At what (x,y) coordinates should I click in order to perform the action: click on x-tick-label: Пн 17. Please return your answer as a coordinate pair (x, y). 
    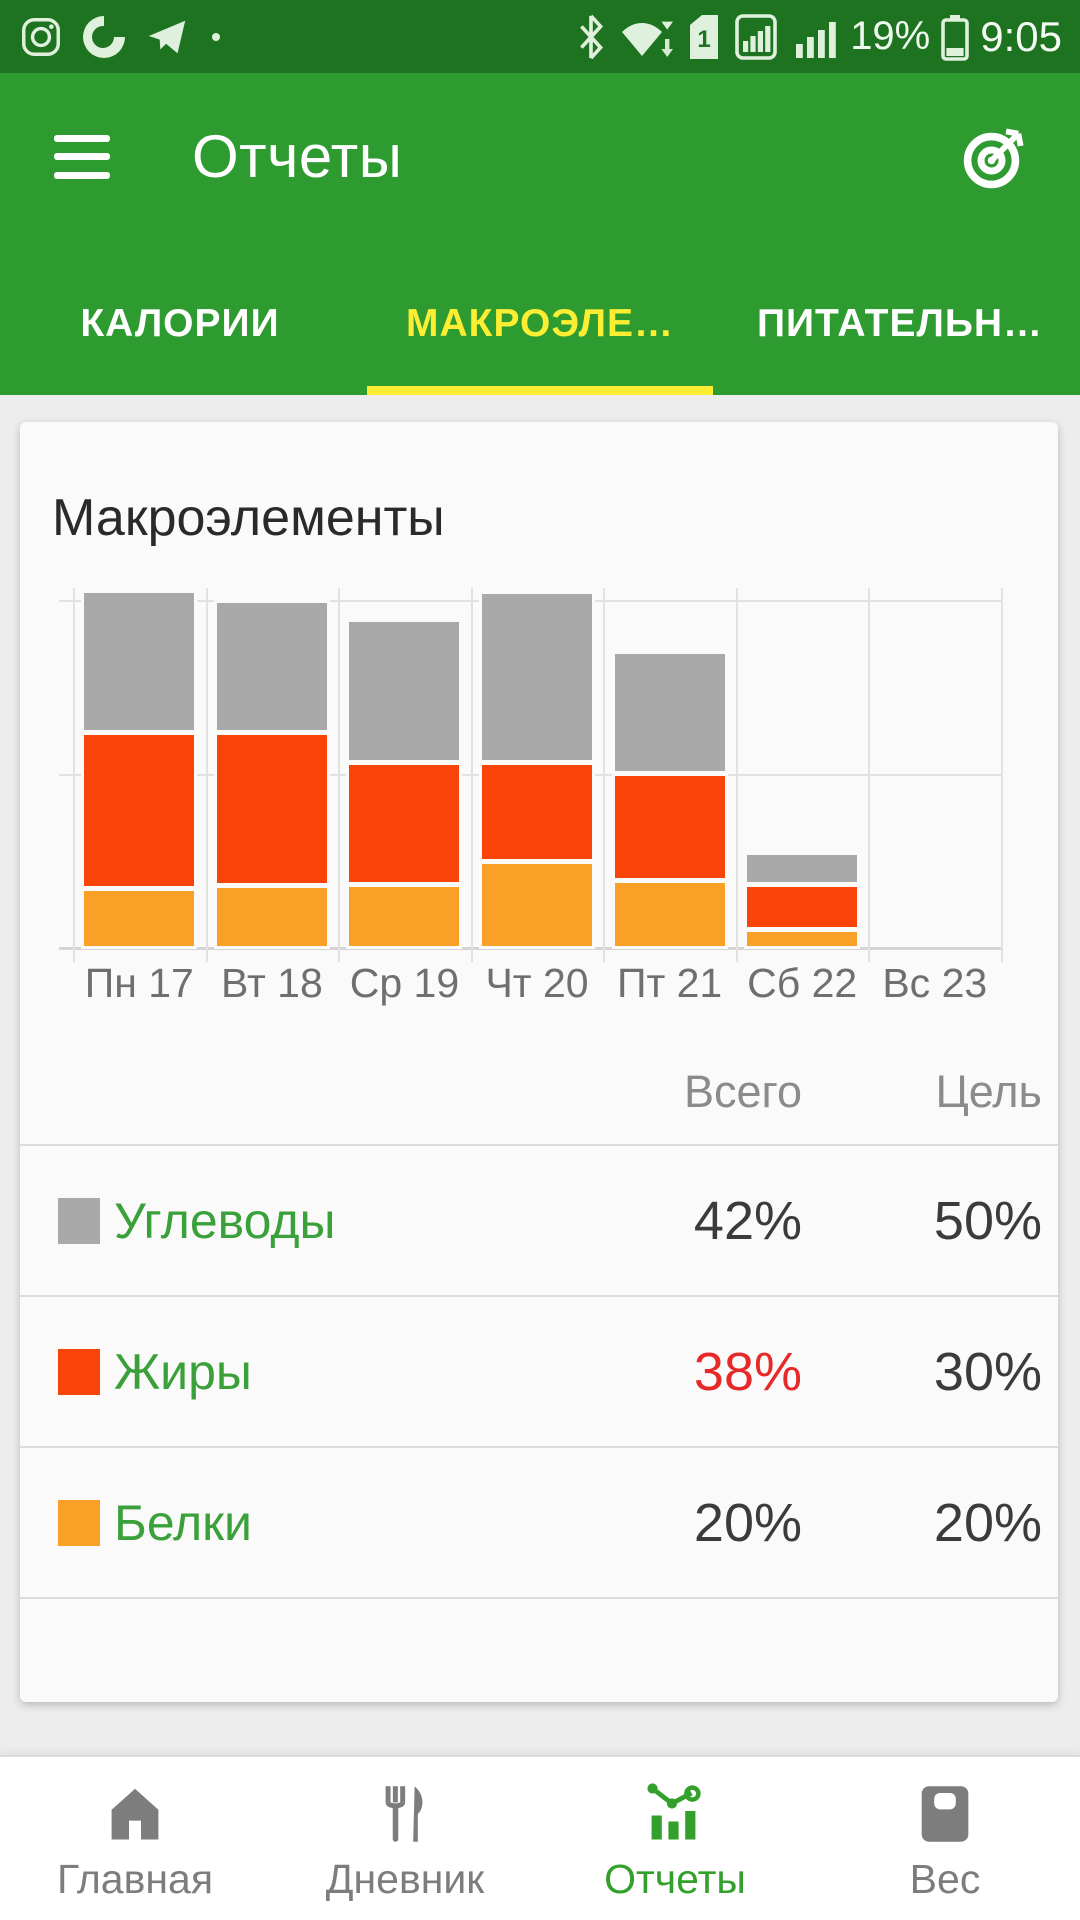
    Looking at the image, I should click on (139, 983).